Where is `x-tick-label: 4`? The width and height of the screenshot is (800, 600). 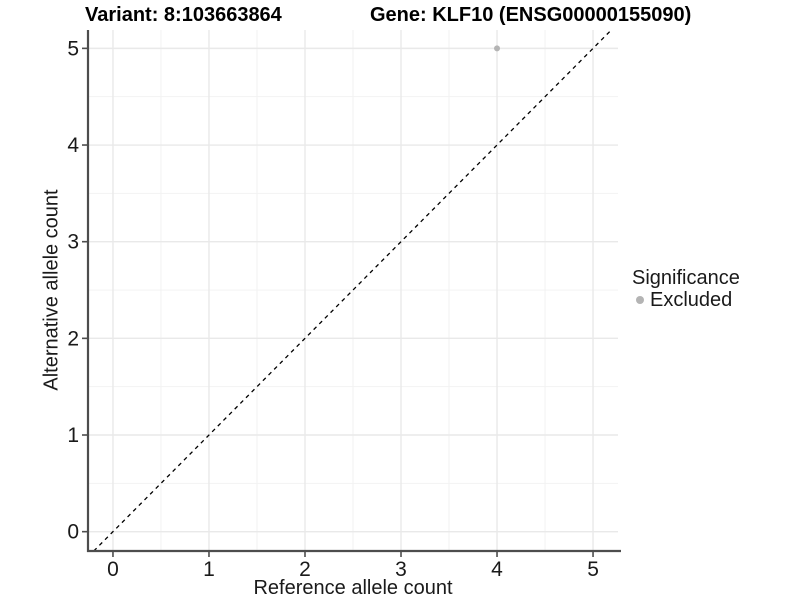 x-tick-label: 4 is located at coordinates (497, 569).